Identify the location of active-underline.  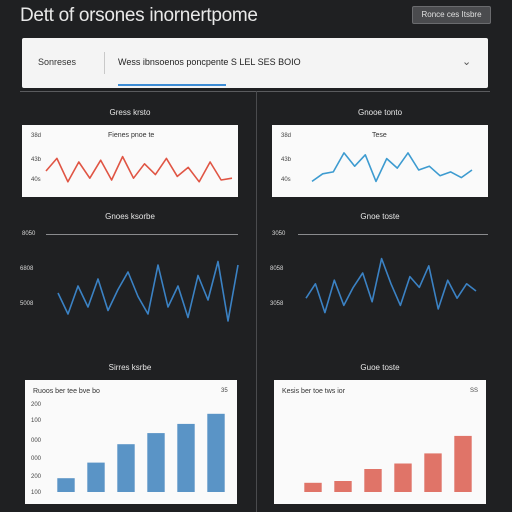
(172, 85).